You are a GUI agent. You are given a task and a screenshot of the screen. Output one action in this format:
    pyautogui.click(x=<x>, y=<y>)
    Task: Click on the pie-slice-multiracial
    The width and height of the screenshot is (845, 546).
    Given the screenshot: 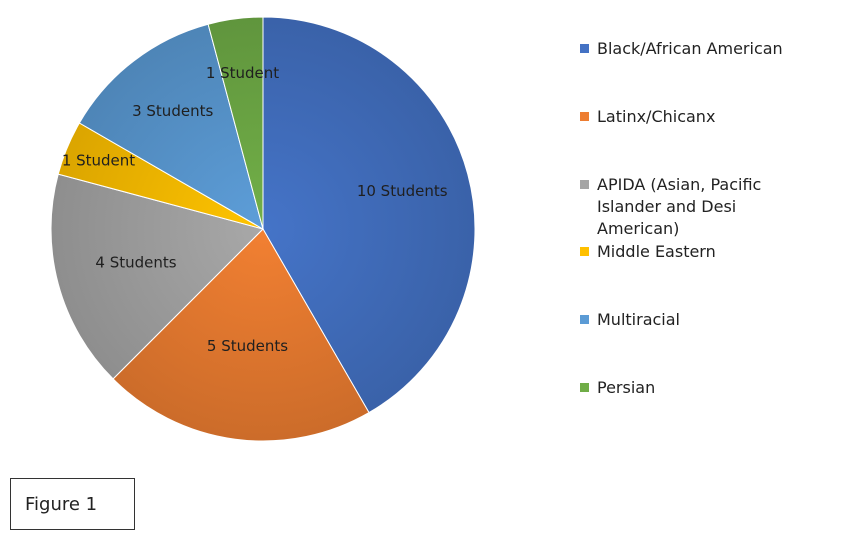 What is the action you would take?
    pyautogui.click(x=171, y=127)
    